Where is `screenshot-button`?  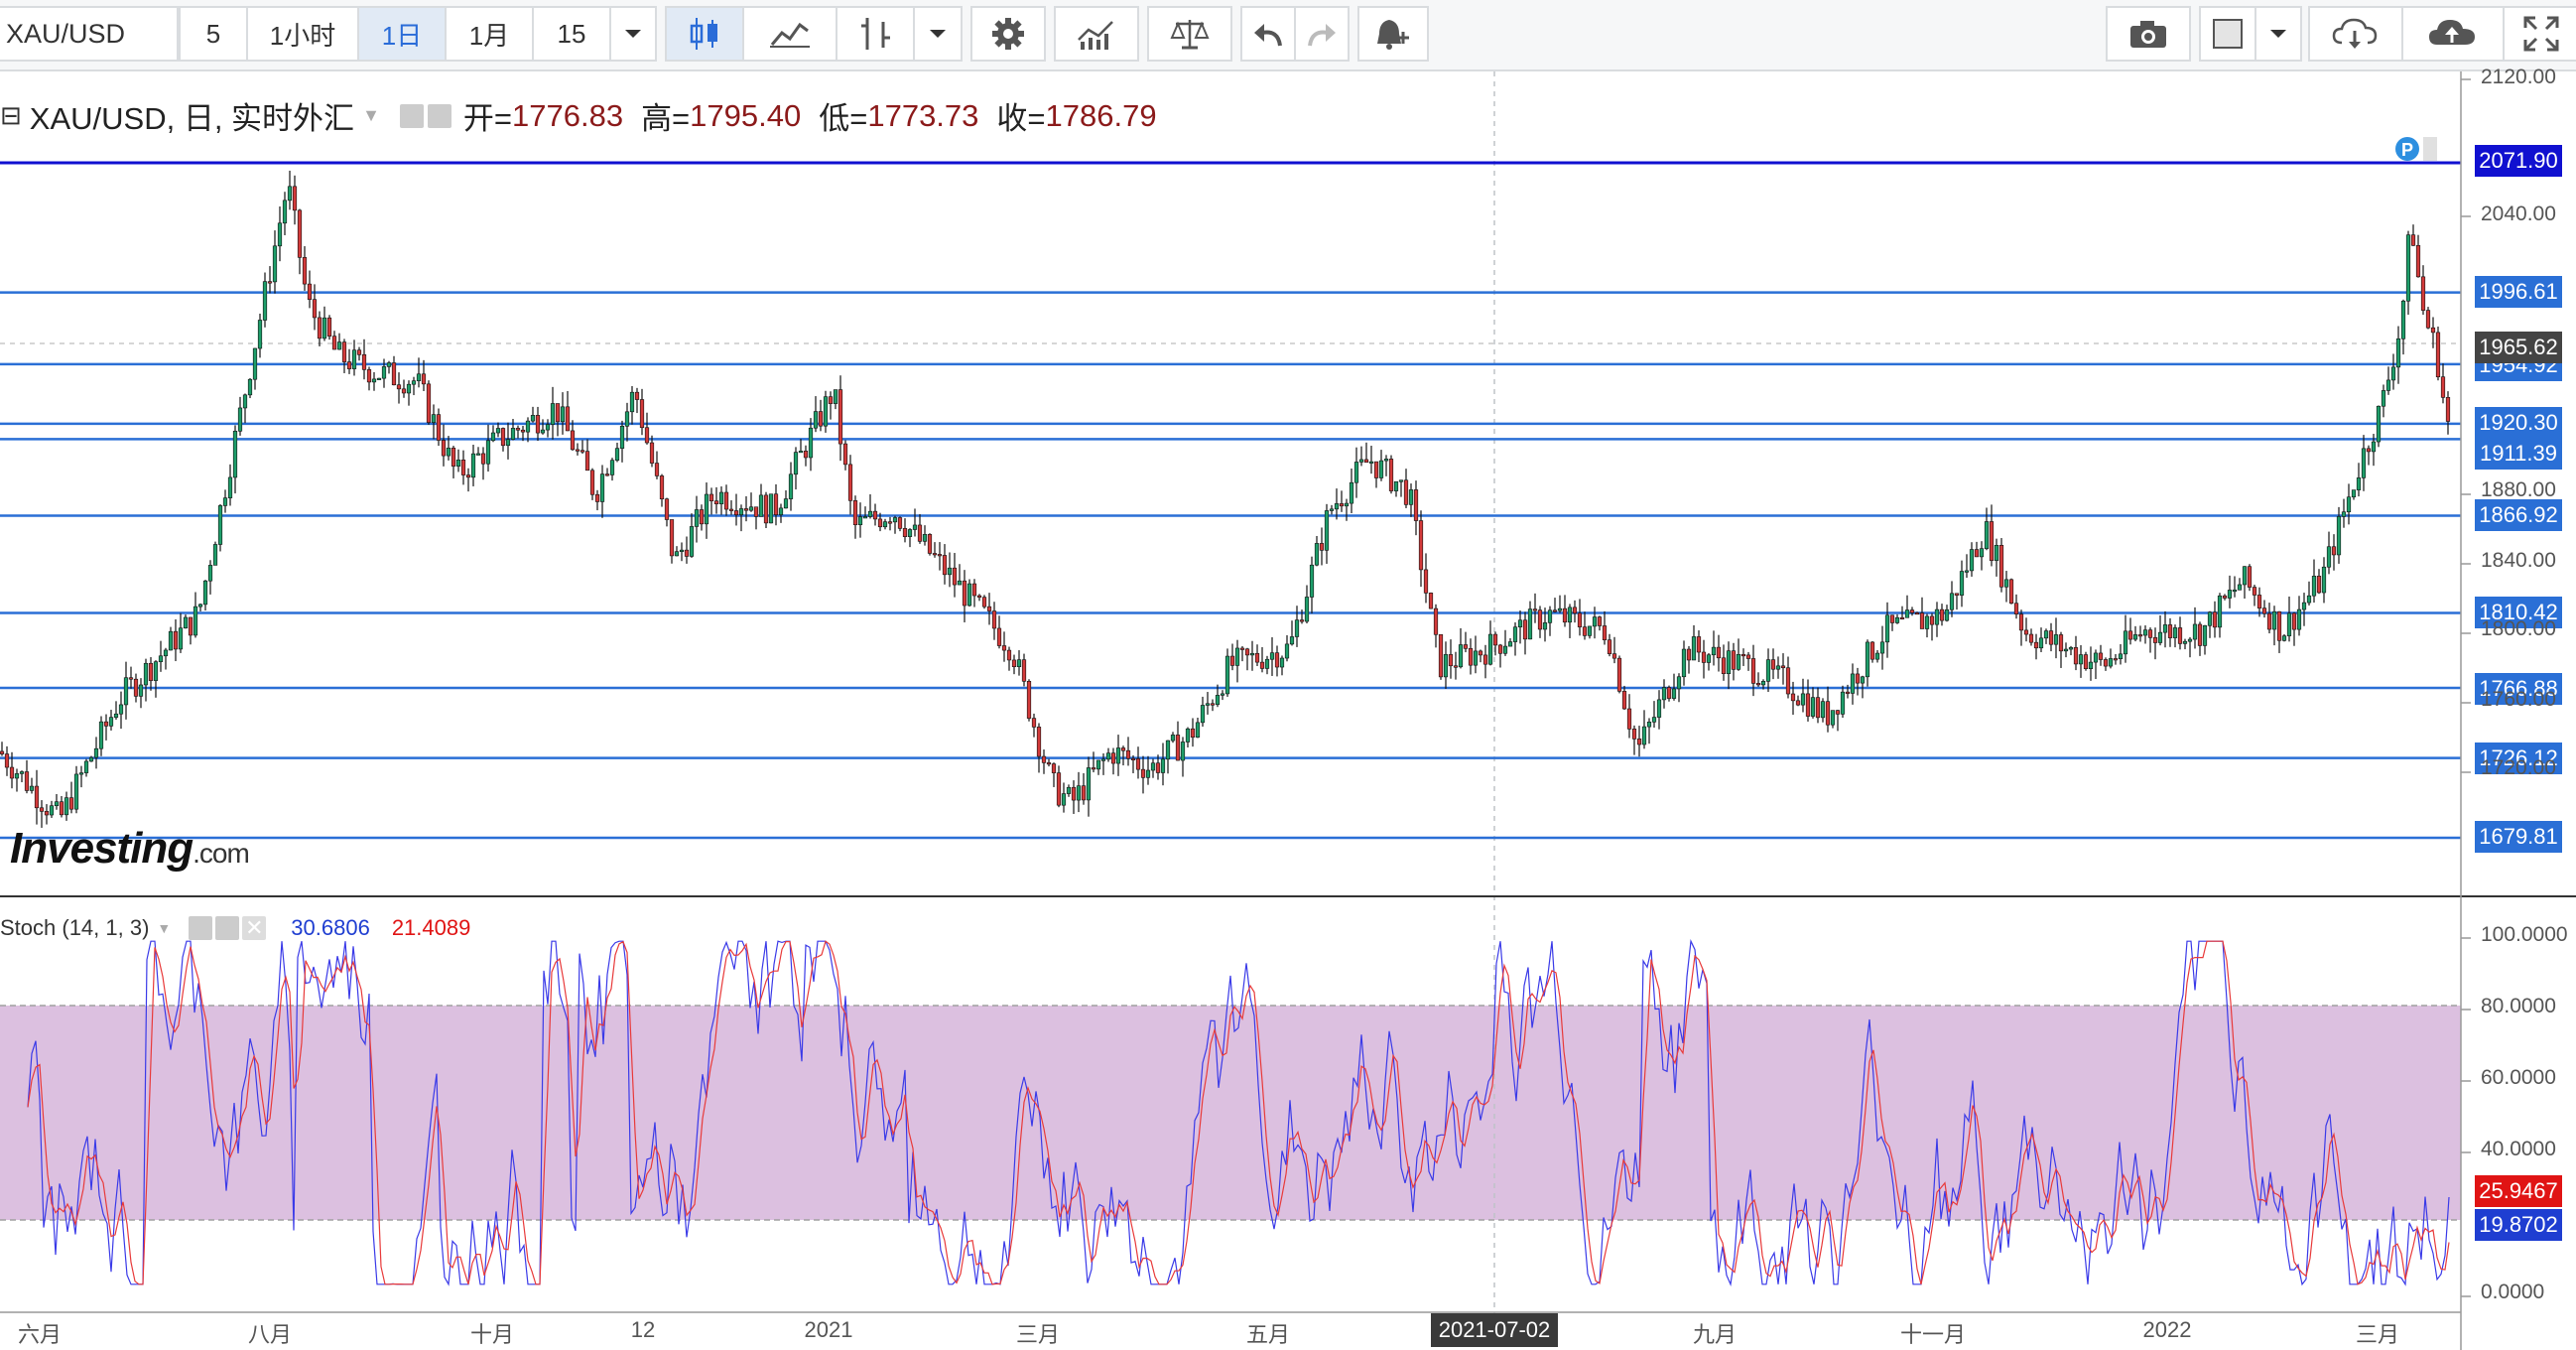
screenshot-button is located at coordinates (2149, 34).